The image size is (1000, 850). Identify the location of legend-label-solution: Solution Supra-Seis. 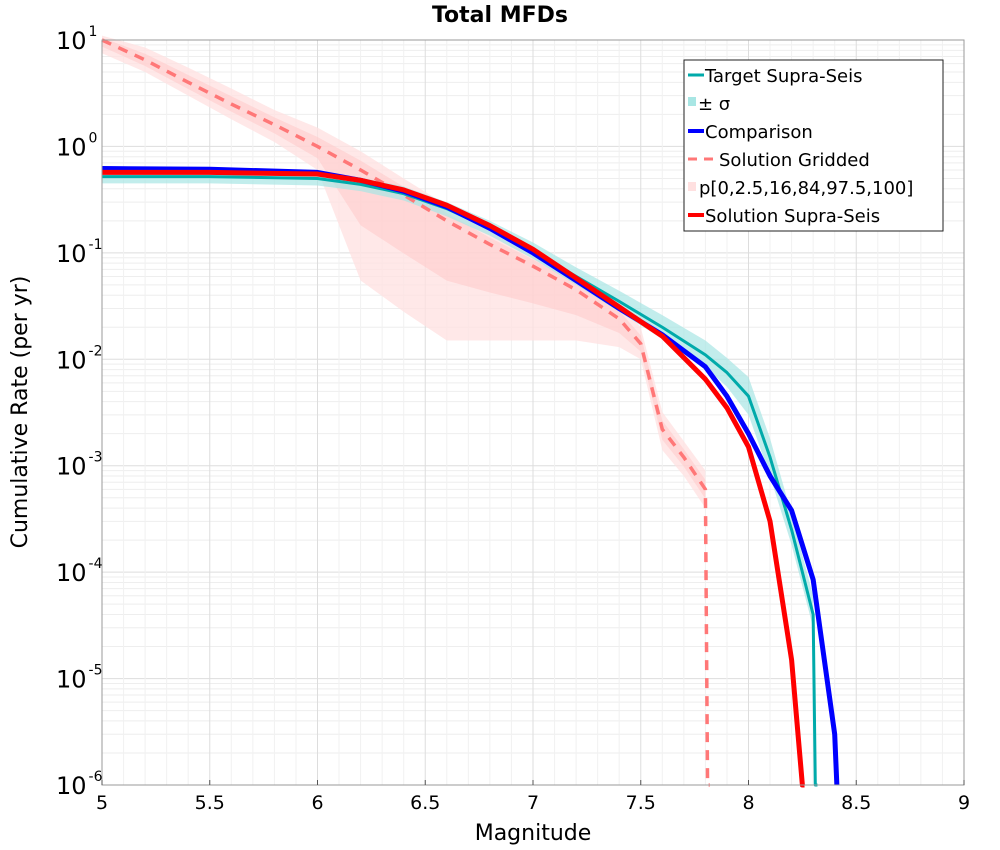
(792, 216).